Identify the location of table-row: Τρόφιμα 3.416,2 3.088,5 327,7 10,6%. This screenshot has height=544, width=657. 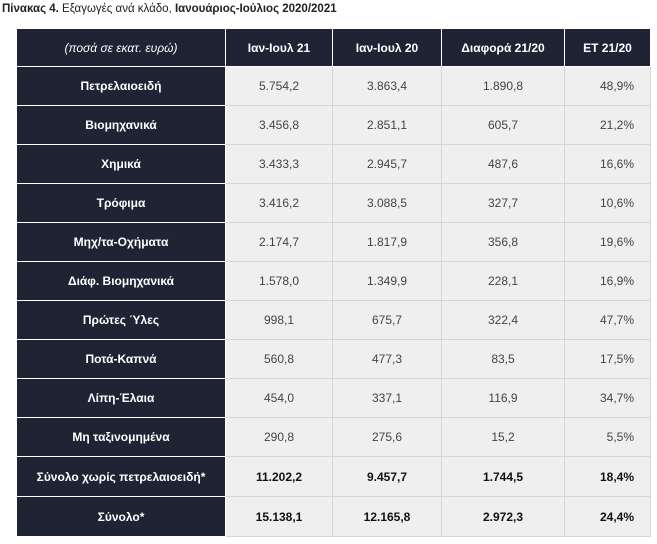
(333, 203).